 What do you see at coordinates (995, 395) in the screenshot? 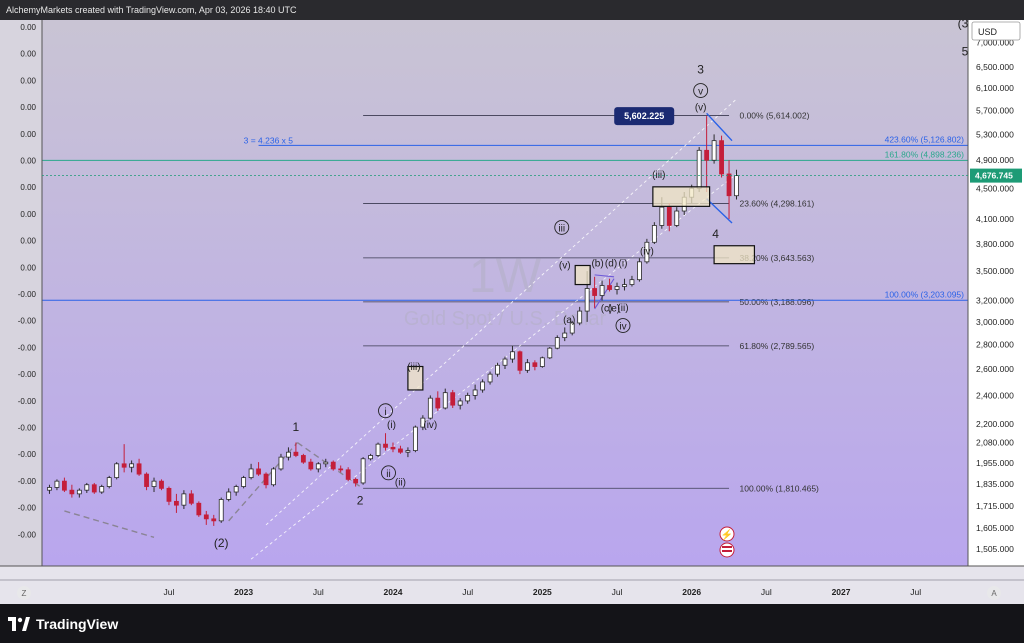
I see `price-tick: 2,400.000` at bounding box center [995, 395].